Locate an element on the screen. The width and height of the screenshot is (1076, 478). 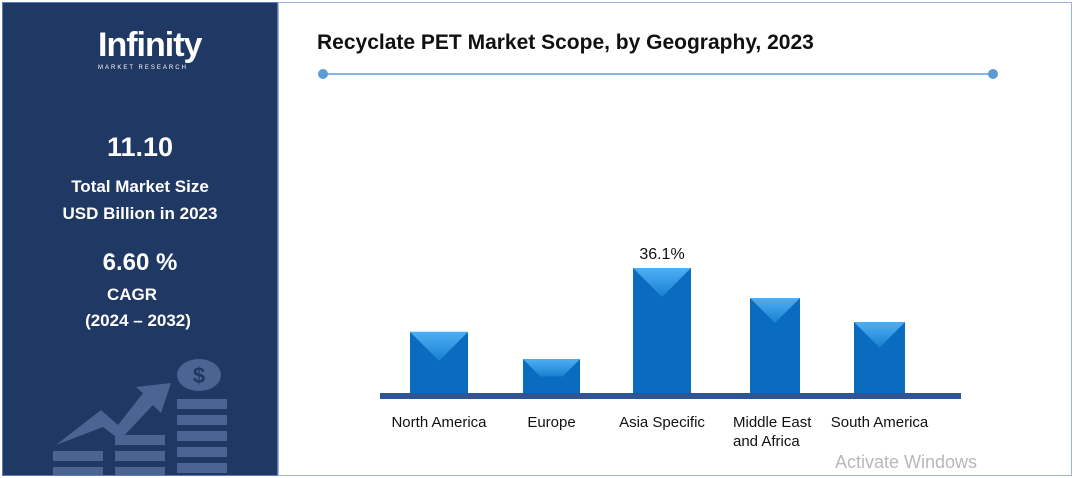
x-tick-label: Middle East and Africa is located at coordinates (772, 432).